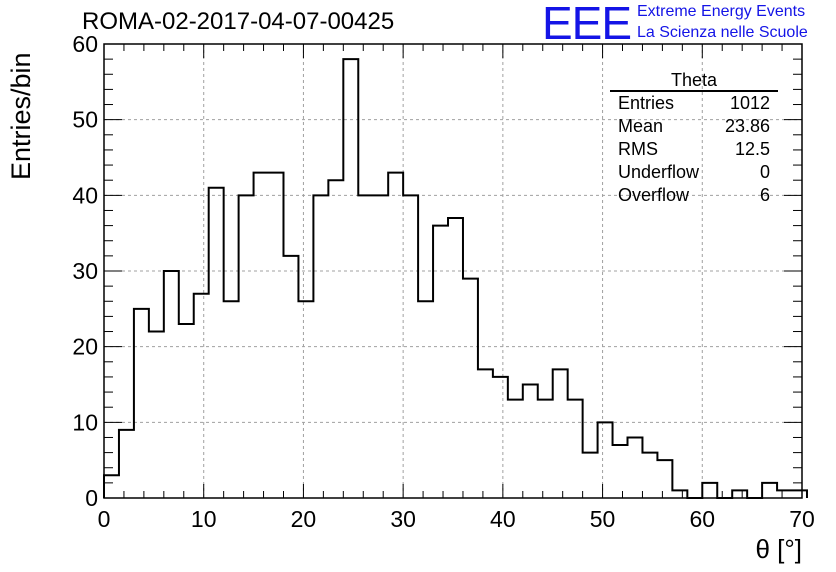  What do you see at coordinates (694, 149) in the screenshot?
I see `stats-row-rms: RMS 12.5` at bounding box center [694, 149].